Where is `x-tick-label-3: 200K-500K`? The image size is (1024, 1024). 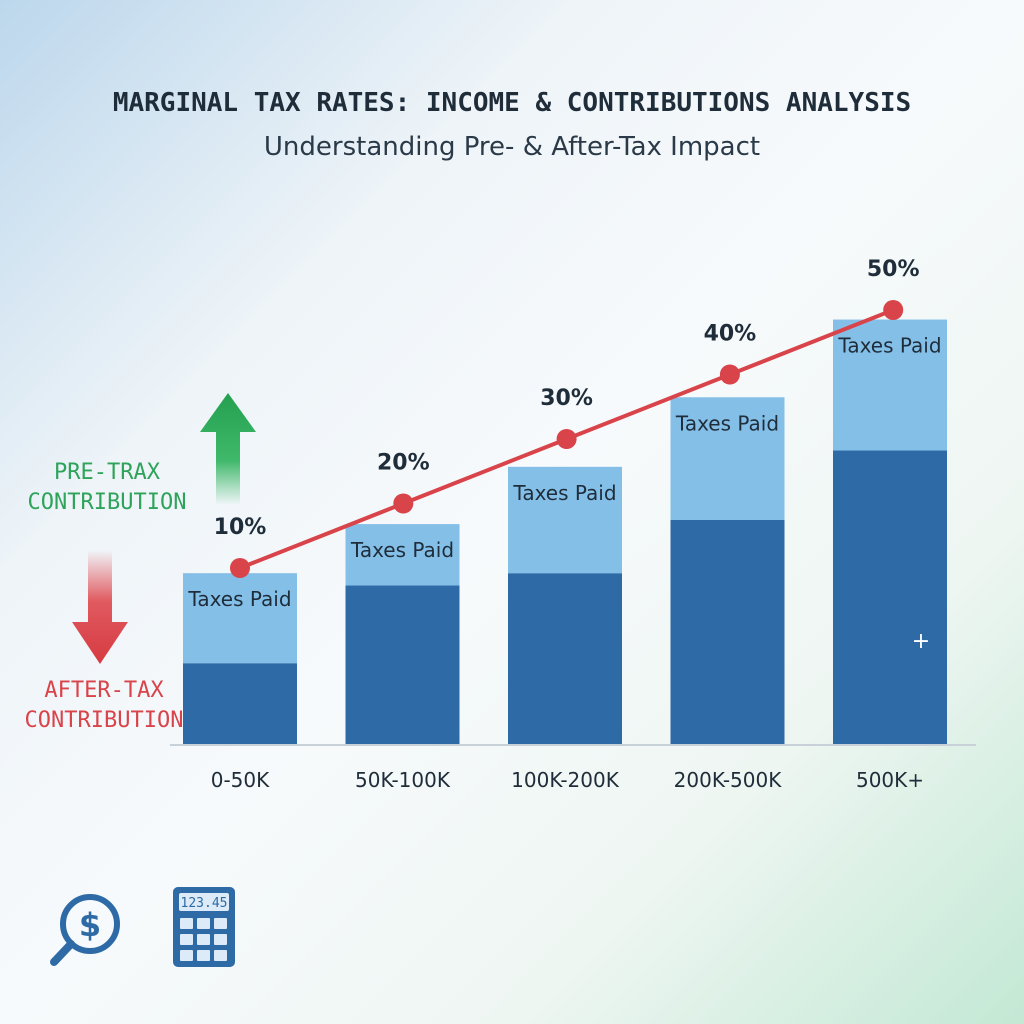 x-tick-label-3: 200K-500K is located at coordinates (728, 780).